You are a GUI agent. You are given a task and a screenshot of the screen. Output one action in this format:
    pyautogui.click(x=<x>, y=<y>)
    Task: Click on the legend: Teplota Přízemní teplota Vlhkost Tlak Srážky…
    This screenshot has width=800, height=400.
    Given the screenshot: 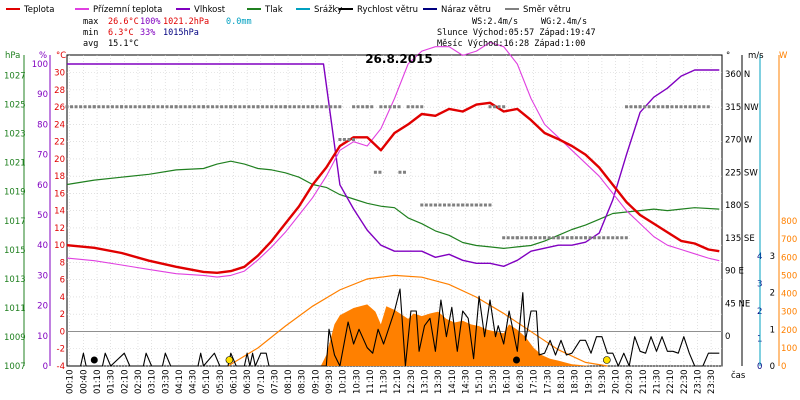 What is the action you would take?
    pyautogui.click(x=288, y=10)
    